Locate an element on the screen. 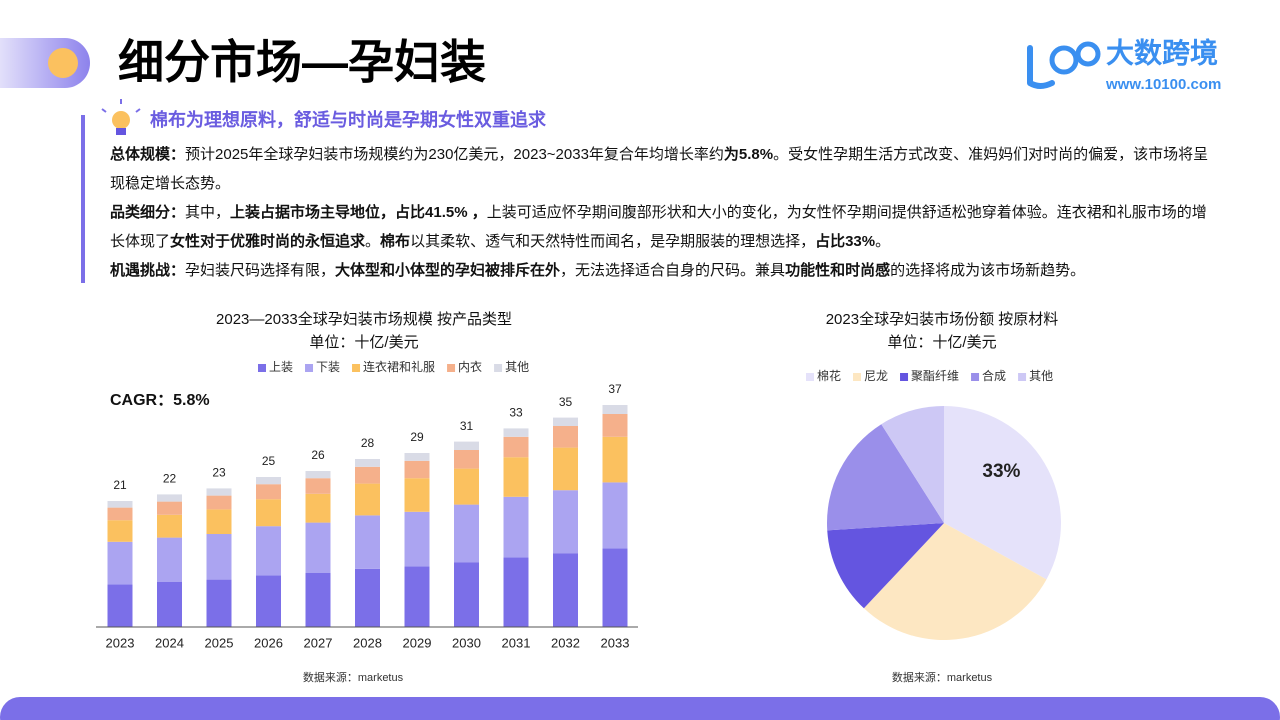 Image resolution: width=1280 pixels, height=720 pixels. x-tick-label: 2025 is located at coordinates (219, 642).